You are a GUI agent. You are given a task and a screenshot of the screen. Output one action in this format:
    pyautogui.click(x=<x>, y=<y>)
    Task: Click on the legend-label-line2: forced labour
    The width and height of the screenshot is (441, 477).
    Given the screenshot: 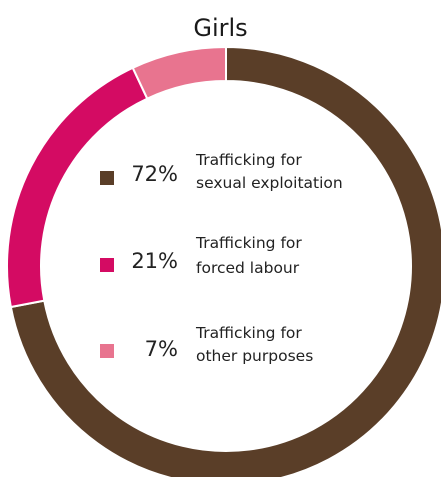 What is the action you would take?
    pyautogui.click(x=248, y=268)
    